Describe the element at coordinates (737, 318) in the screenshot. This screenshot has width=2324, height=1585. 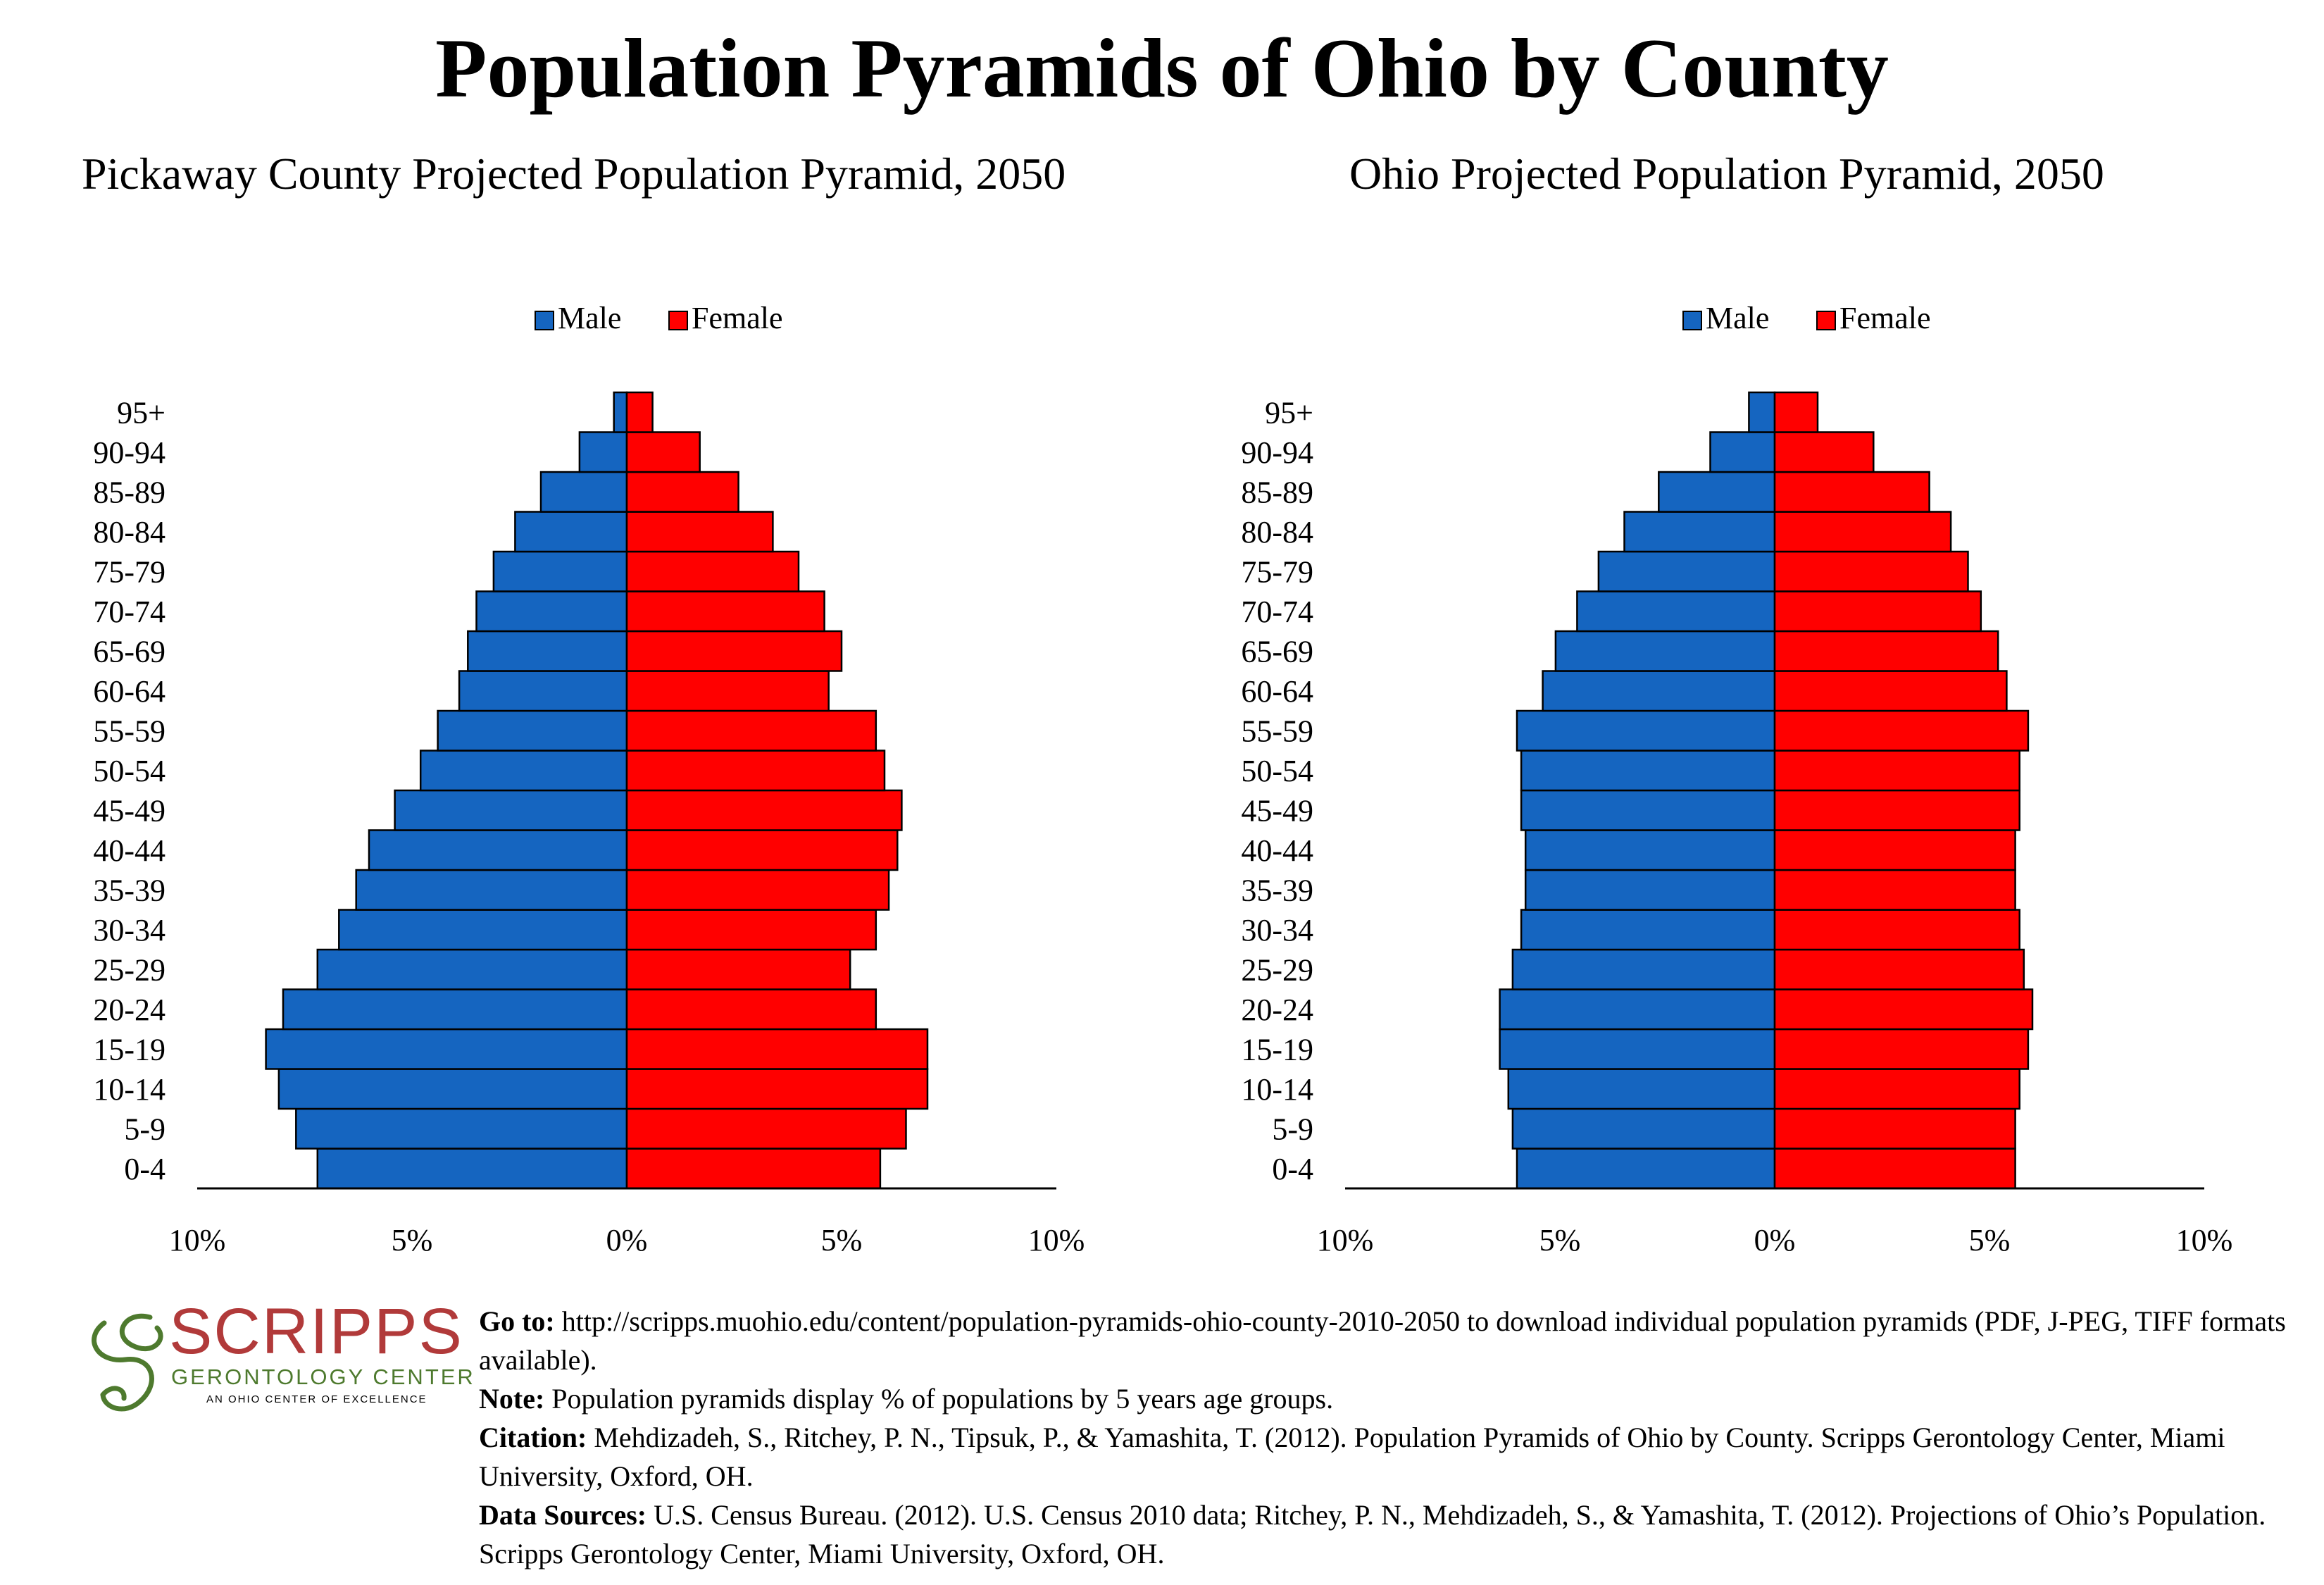
I see `pickaway-legend-female-label: Female` at that location.